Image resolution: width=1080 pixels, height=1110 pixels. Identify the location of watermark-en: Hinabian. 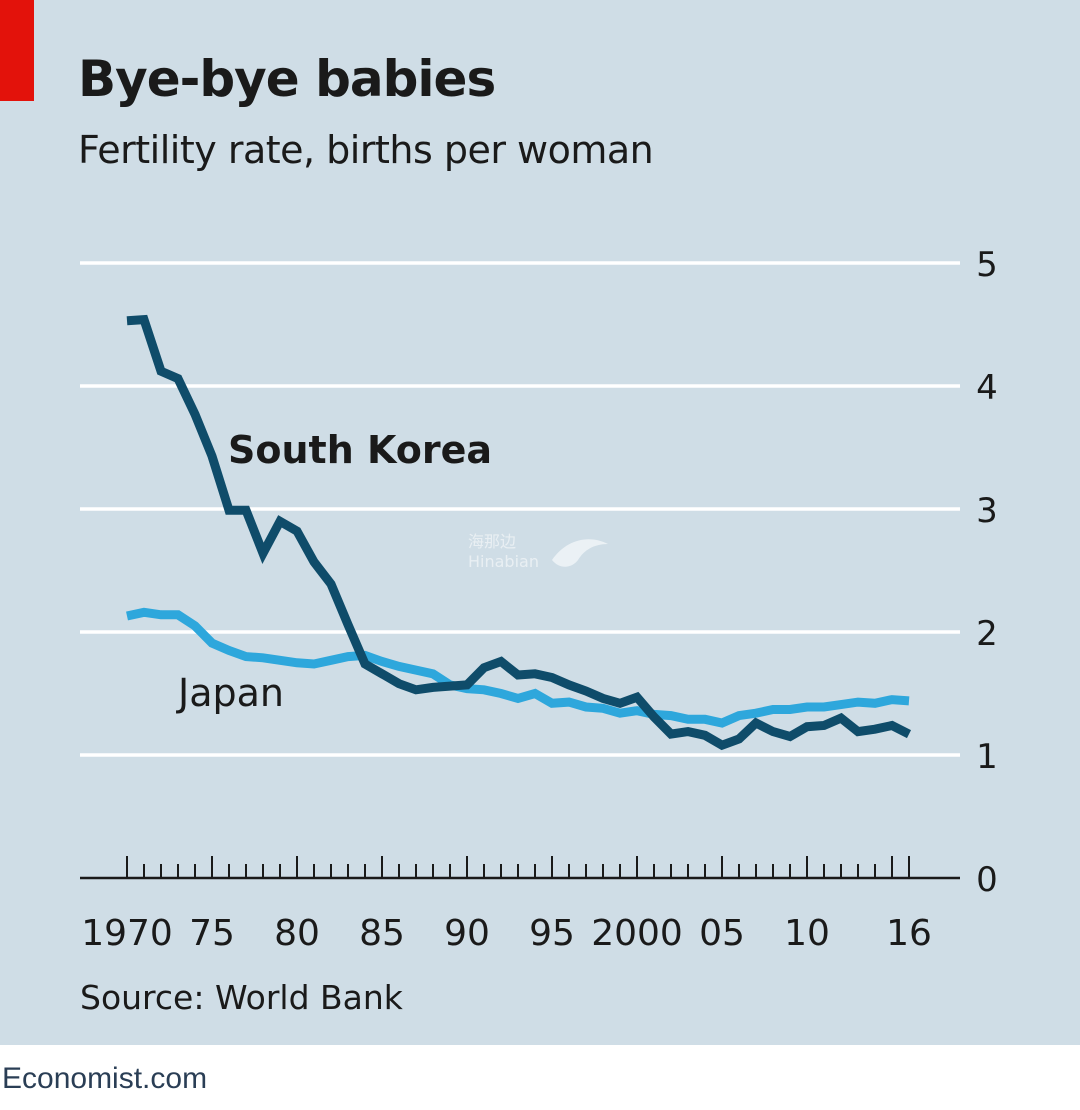
(503, 561).